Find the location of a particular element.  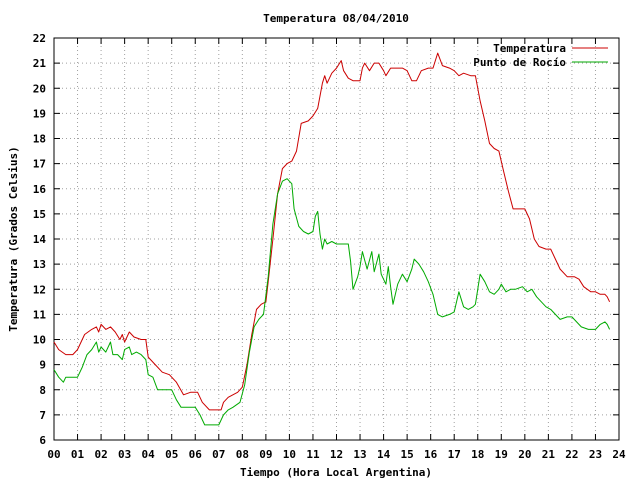

y-tick-label: 6 is located at coordinates (42, 440).